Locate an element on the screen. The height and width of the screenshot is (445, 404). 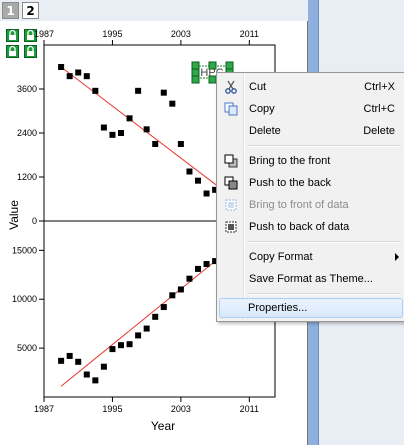
bring-to-front-icon is located at coordinates (231, 161).